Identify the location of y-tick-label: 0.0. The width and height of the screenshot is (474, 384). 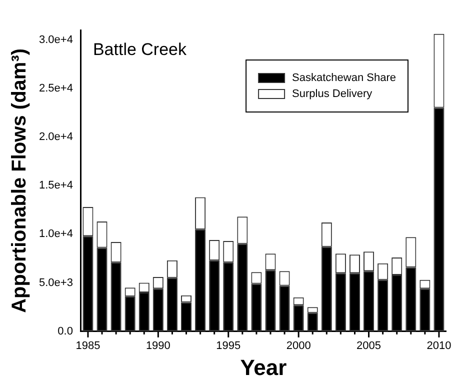
(65, 331).